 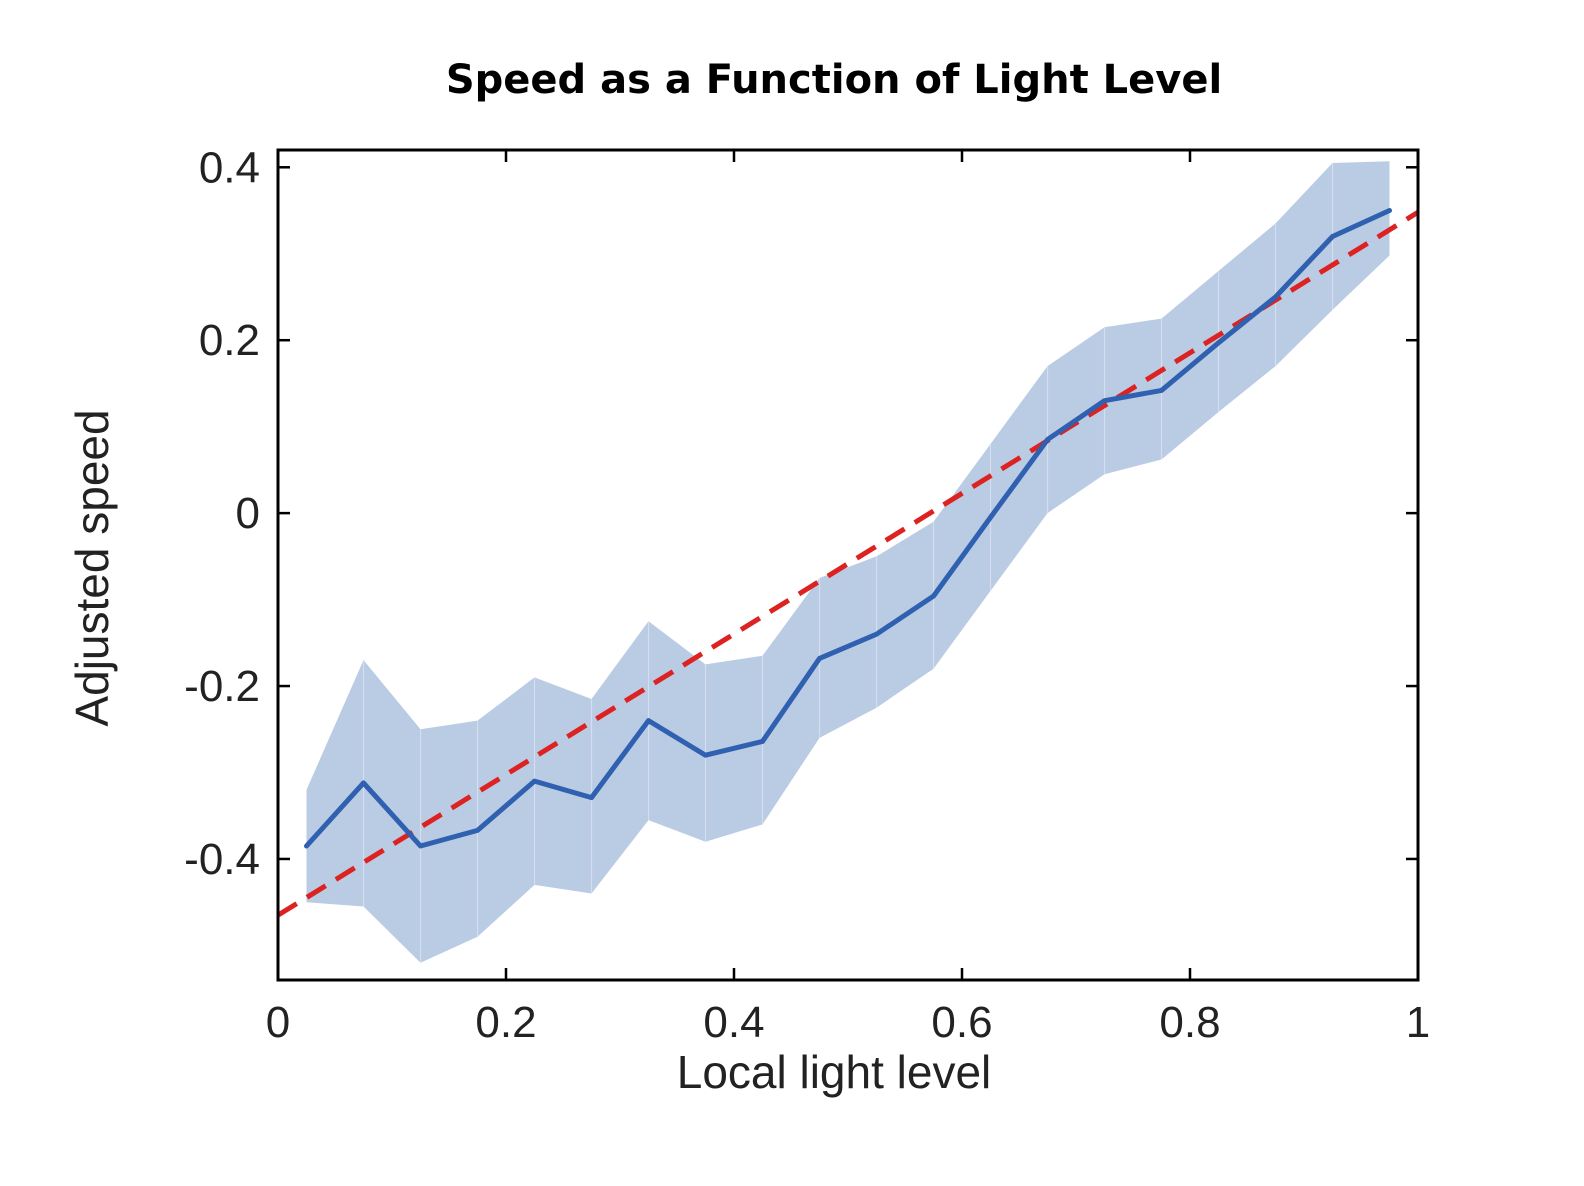 I want to click on x-axis-label: Local light level, so click(x=834, y=1072).